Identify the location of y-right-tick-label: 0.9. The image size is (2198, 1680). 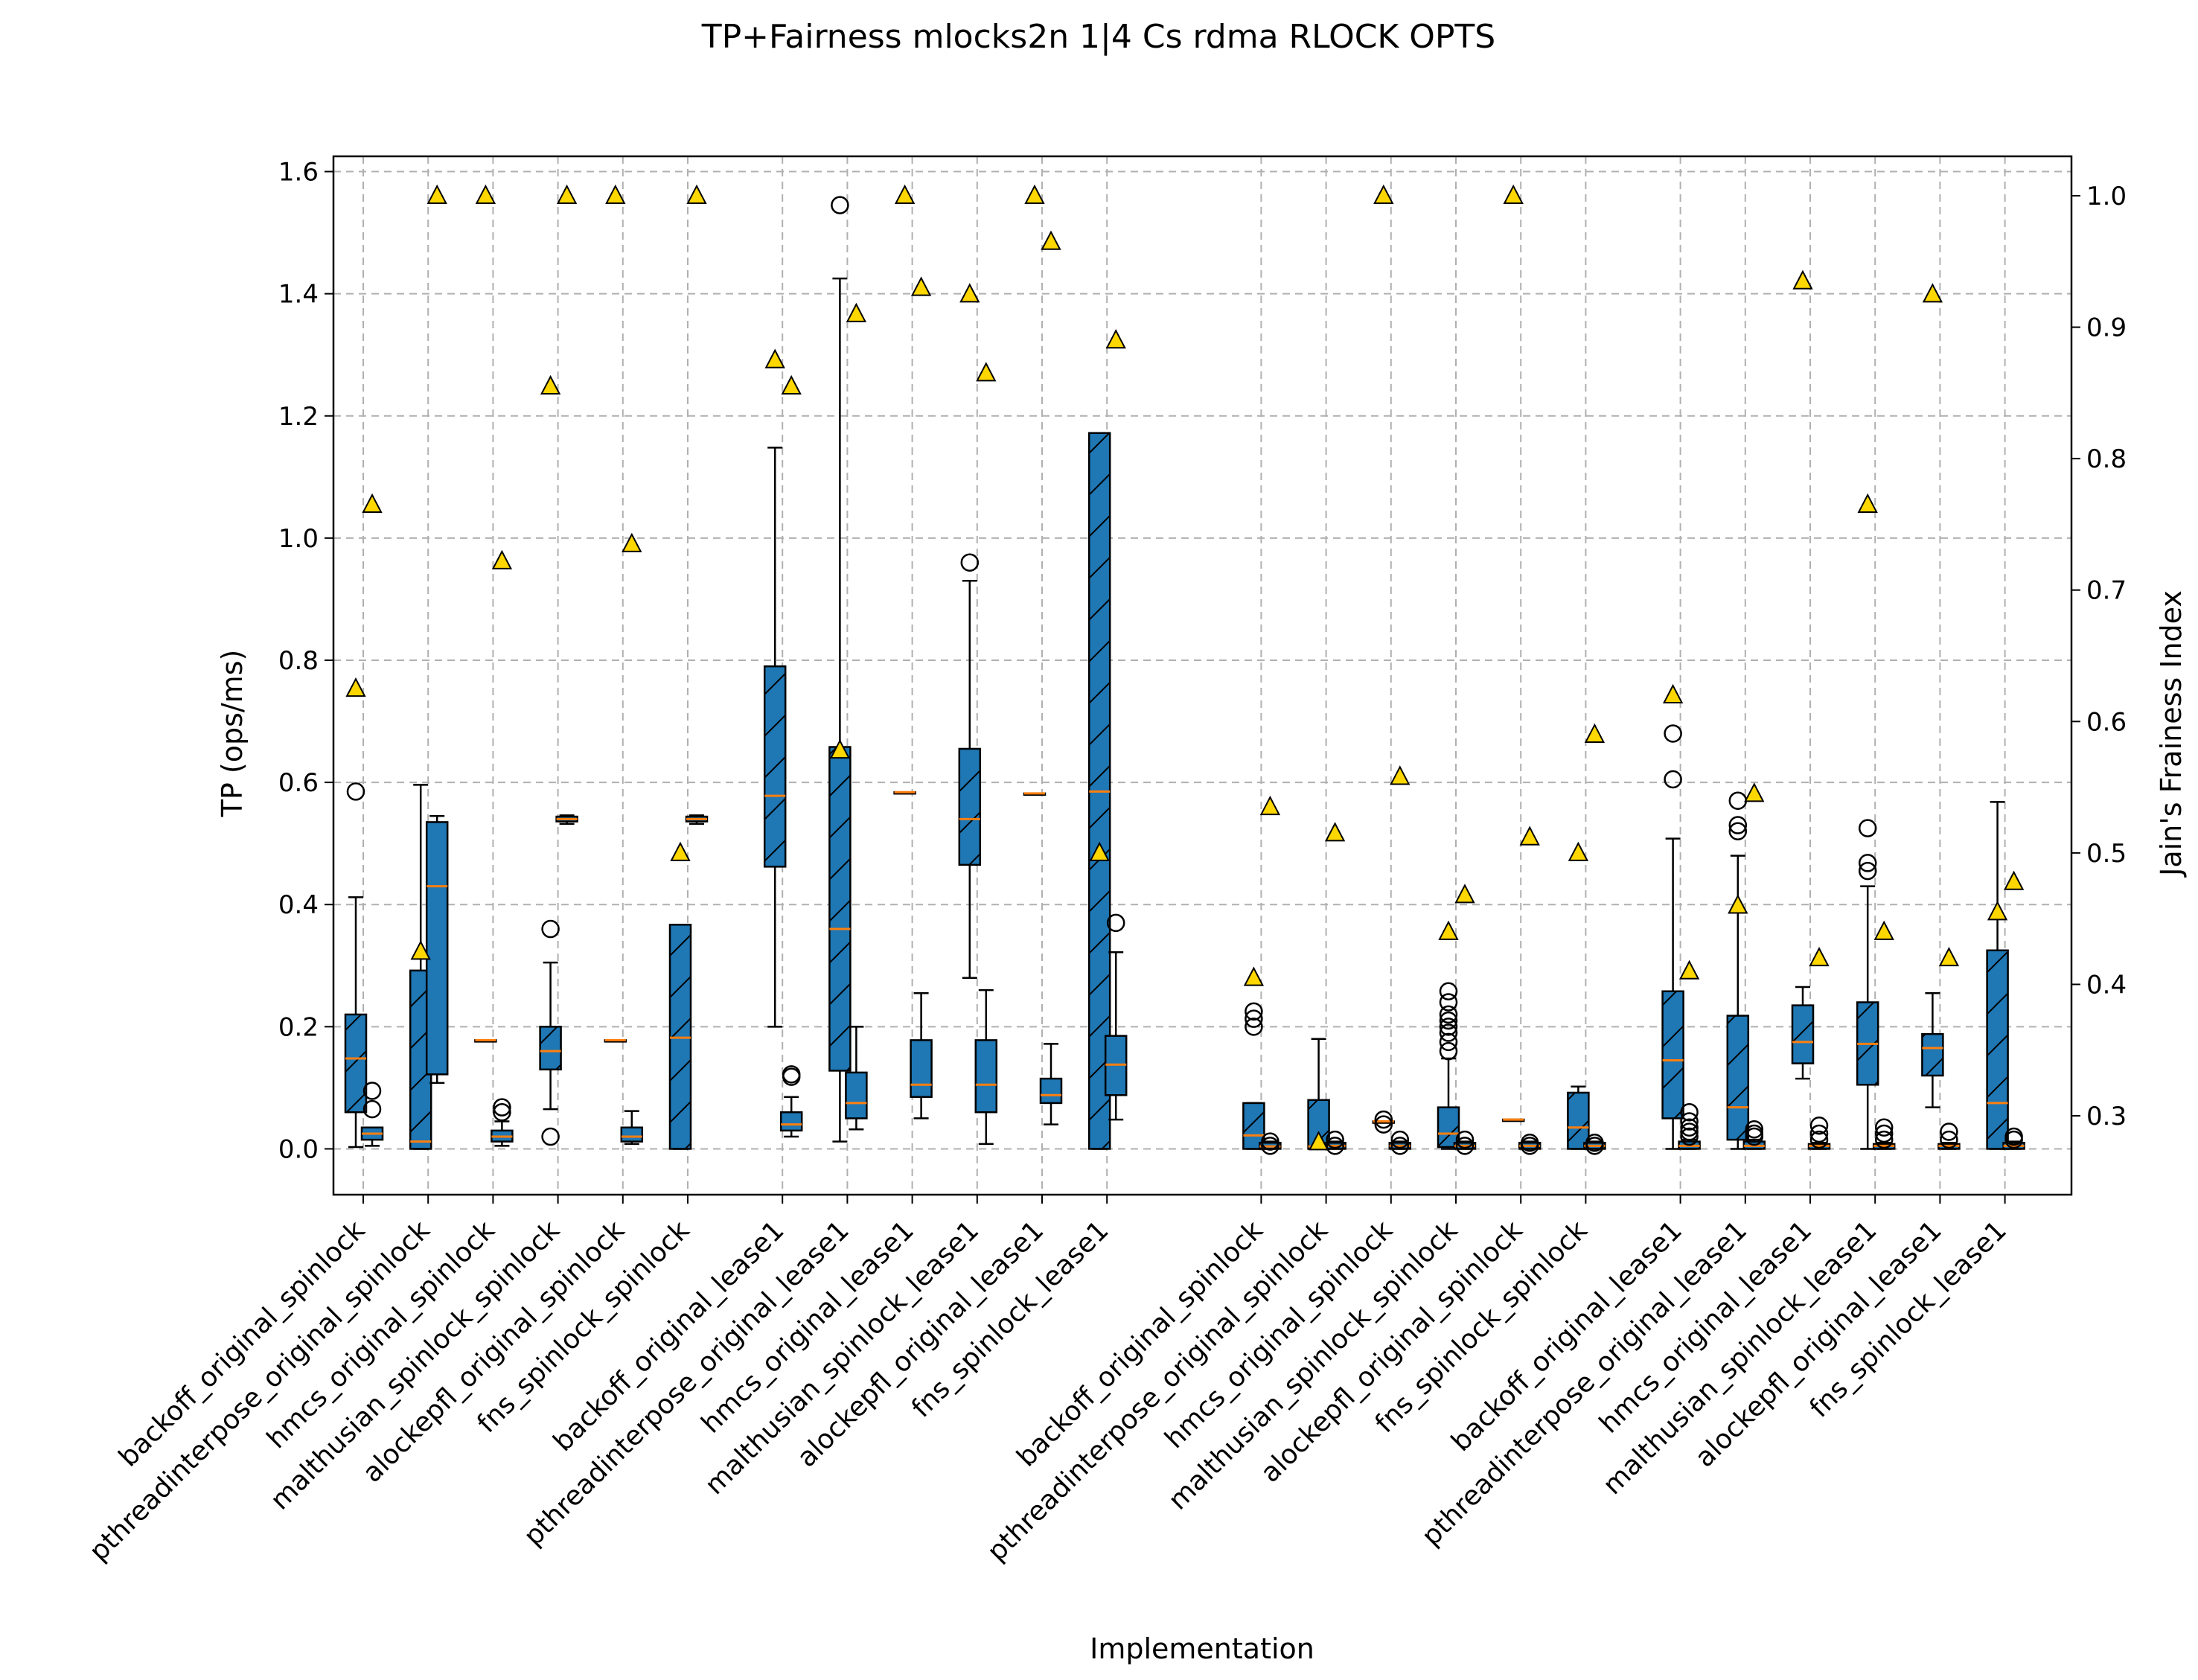
(2106, 328).